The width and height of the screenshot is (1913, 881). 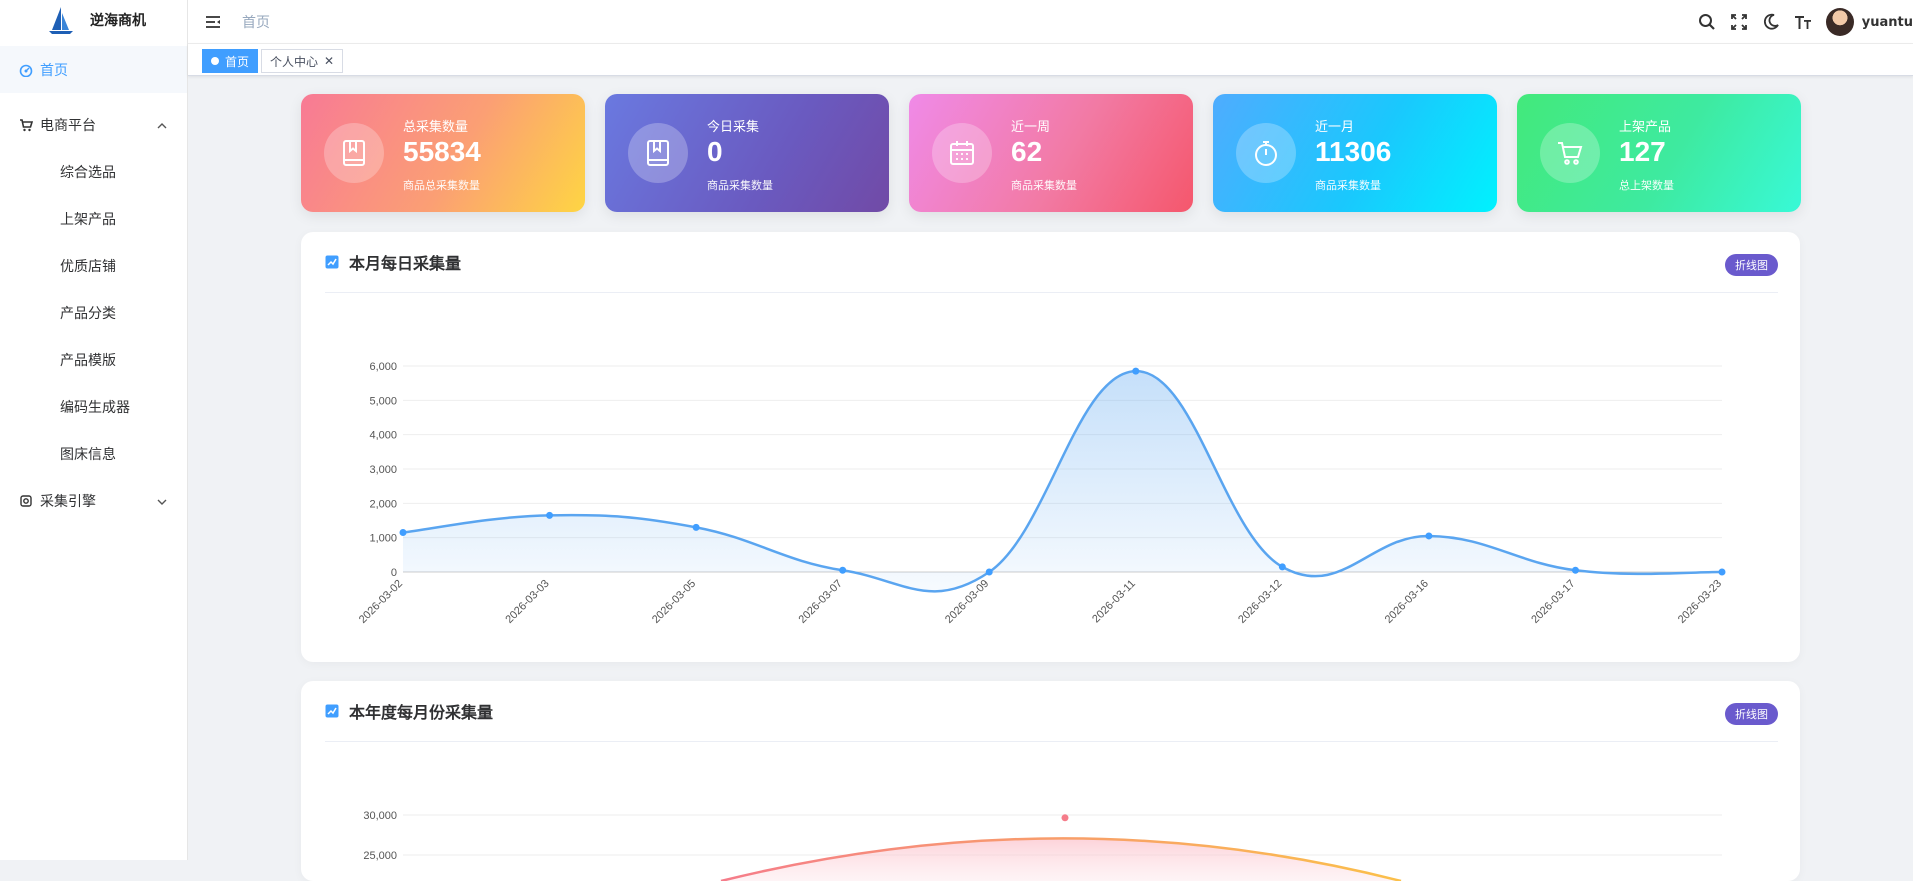 I want to click on x-tick-label: 2026-03-11, so click(x=1114, y=602).